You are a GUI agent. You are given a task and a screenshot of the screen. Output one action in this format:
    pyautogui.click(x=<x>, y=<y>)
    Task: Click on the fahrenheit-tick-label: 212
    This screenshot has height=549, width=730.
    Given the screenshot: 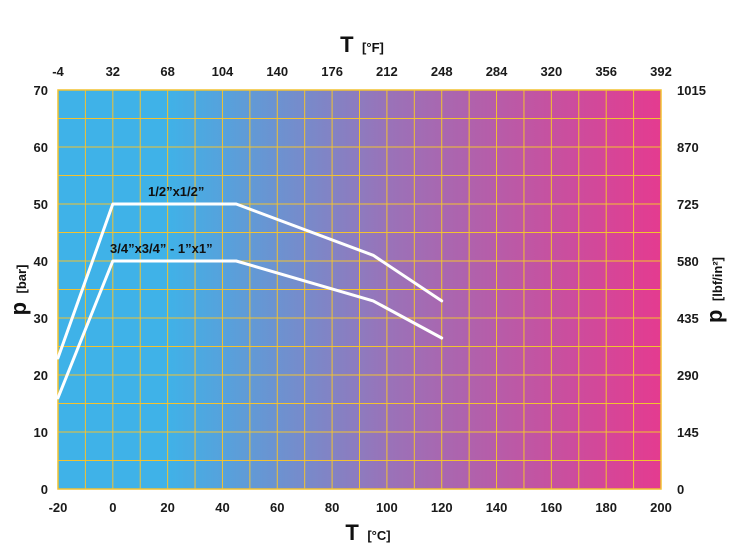 What is the action you would take?
    pyautogui.click(x=387, y=71)
    